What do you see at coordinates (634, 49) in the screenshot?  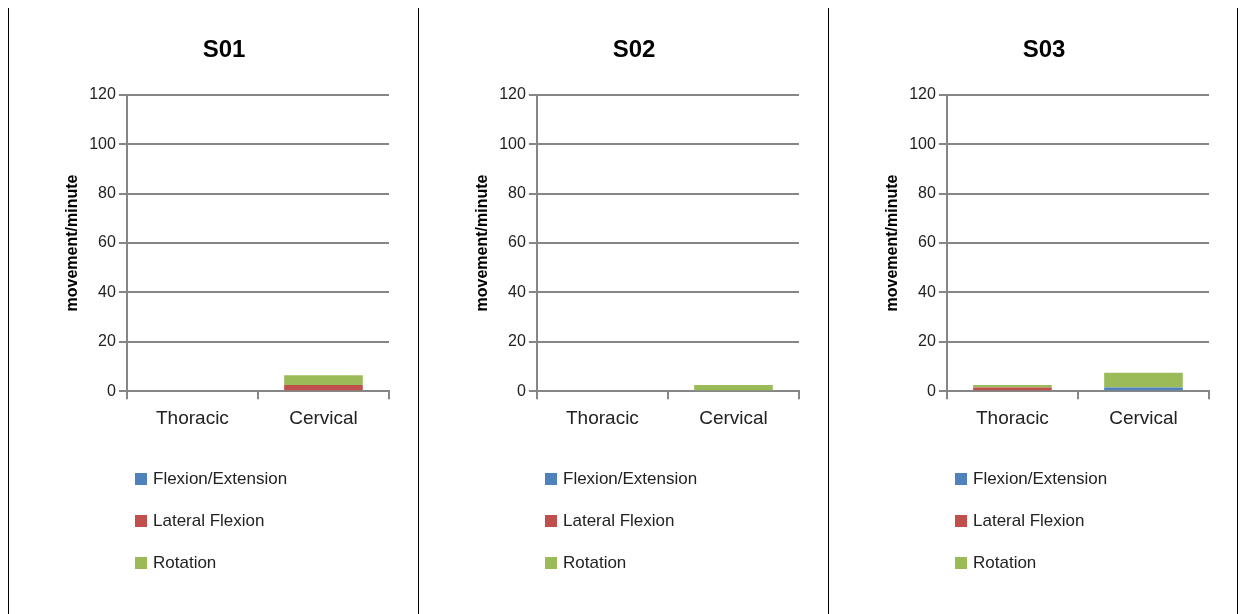 I see `chart-title: S02` at bounding box center [634, 49].